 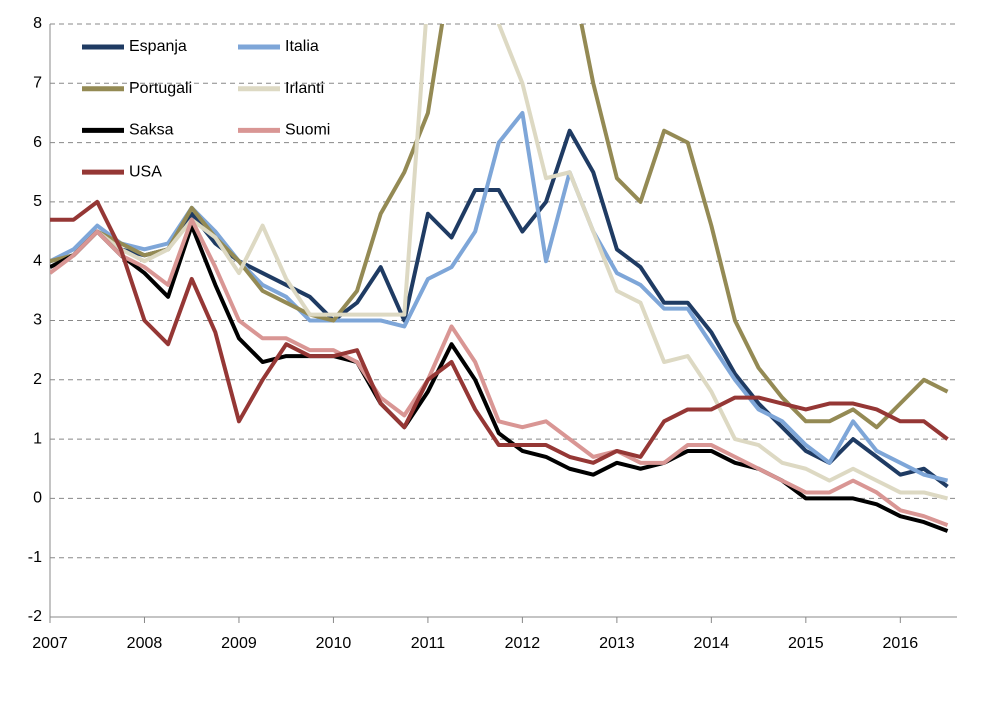 I want to click on legend-label: Portugali, so click(x=160, y=88).